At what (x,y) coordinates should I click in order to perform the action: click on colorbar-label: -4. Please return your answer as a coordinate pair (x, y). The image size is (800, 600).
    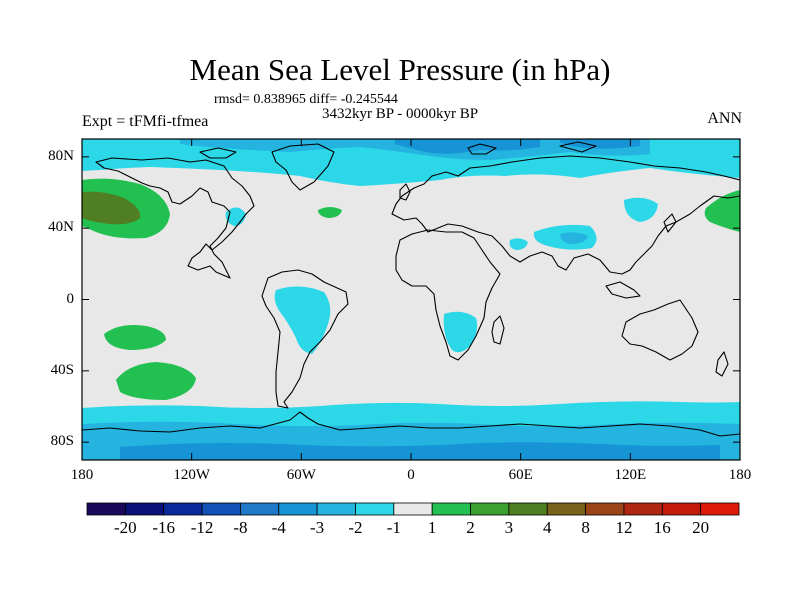
    Looking at the image, I should click on (278, 527).